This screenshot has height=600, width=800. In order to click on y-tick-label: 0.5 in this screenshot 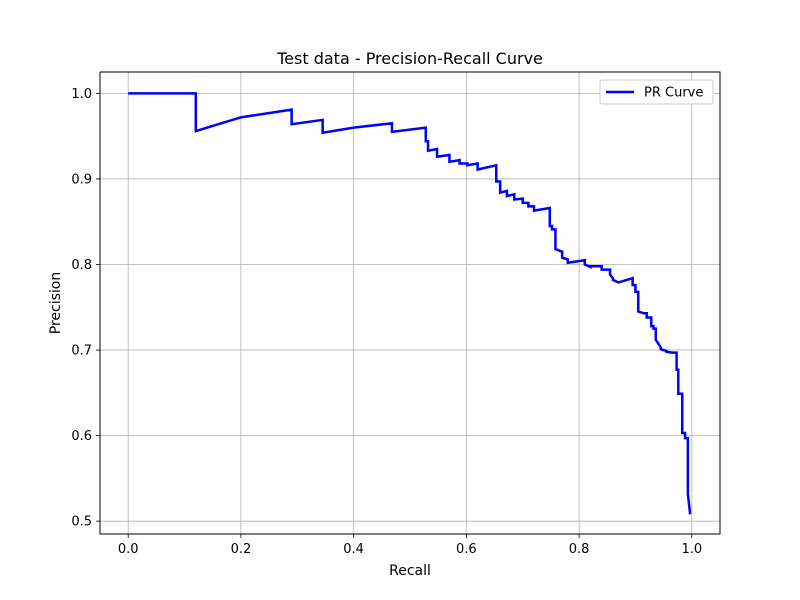, I will do `click(81, 522)`.